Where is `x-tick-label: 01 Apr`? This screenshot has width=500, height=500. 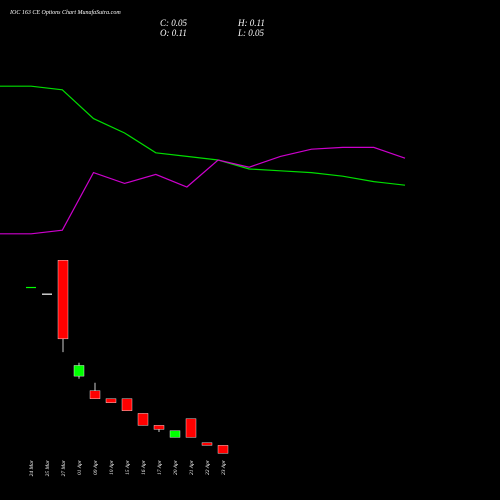
x-tick-label: 01 Apr is located at coordinates (80, 467).